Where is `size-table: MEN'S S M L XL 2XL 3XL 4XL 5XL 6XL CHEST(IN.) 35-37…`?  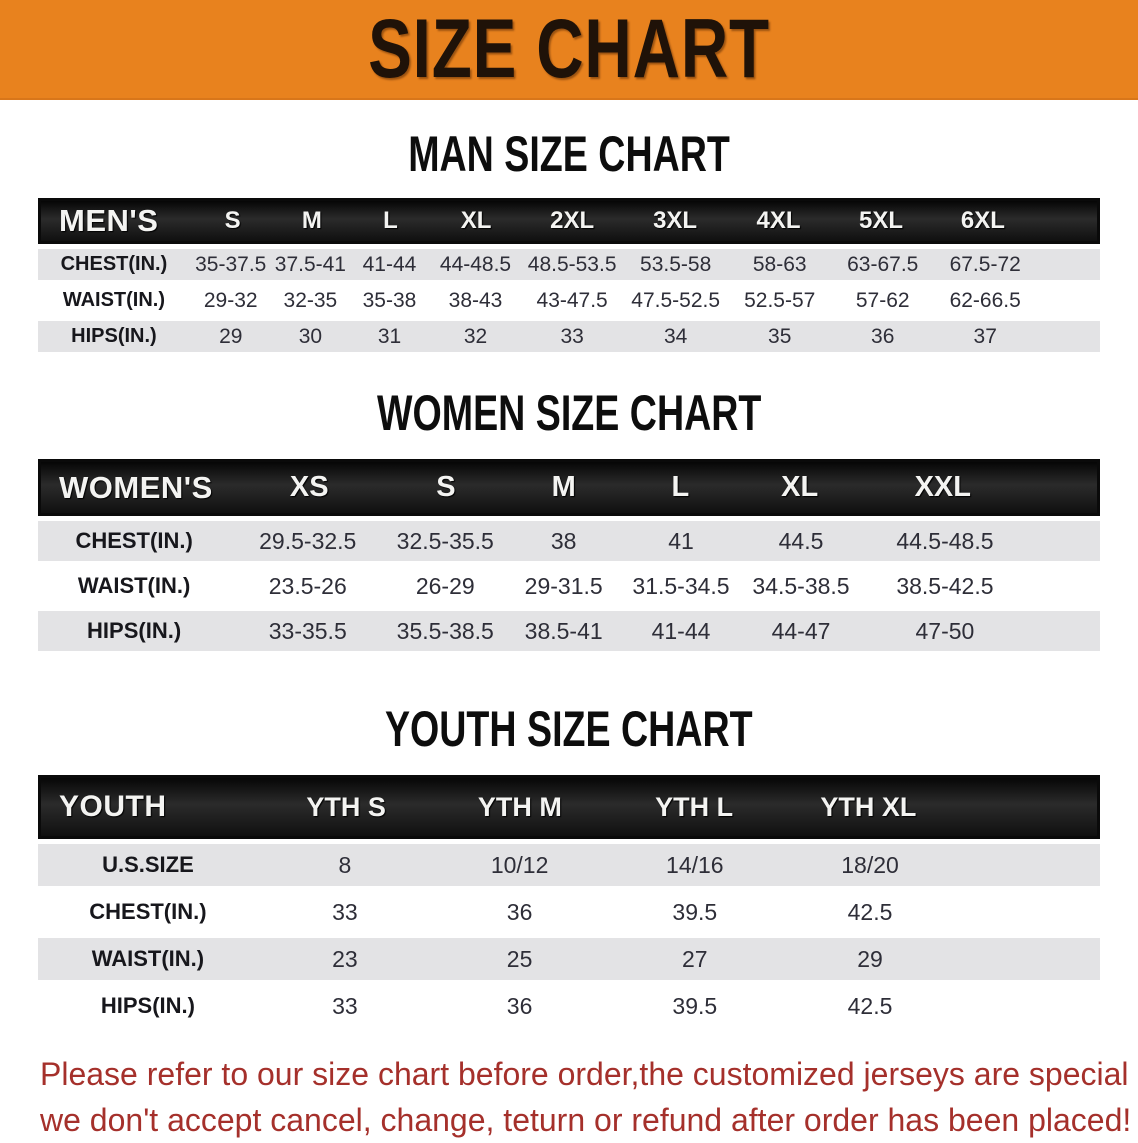 size-table: MEN'S S M L XL 2XL 3XL 4XL 5XL 6XL CHEST(IN.) 35-37… is located at coordinates (569, 275).